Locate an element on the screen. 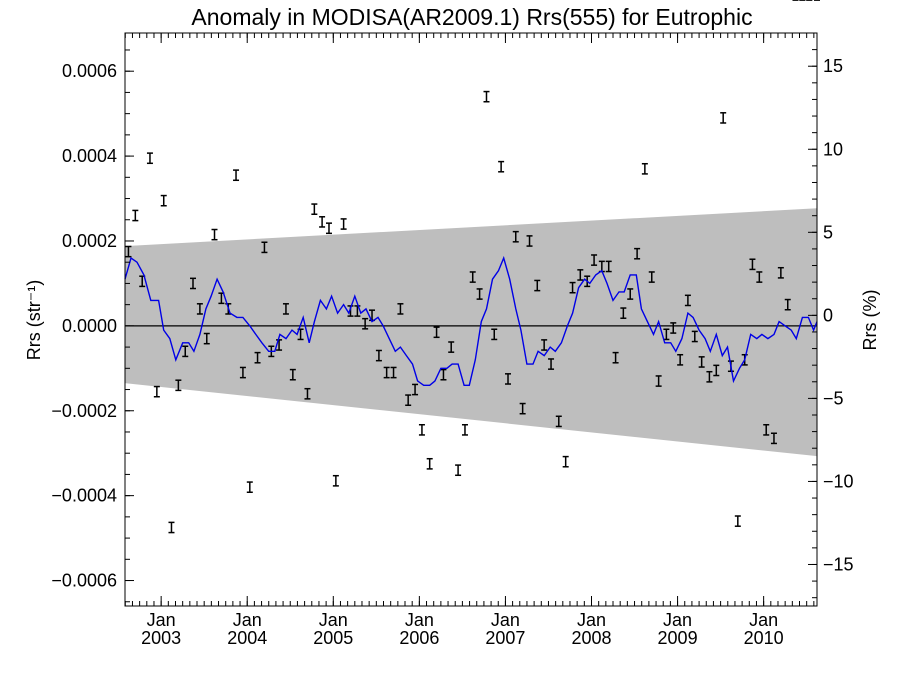 This screenshot has width=900, height=675. y-left-tick-label: 0.0006 is located at coordinates (89, 71).